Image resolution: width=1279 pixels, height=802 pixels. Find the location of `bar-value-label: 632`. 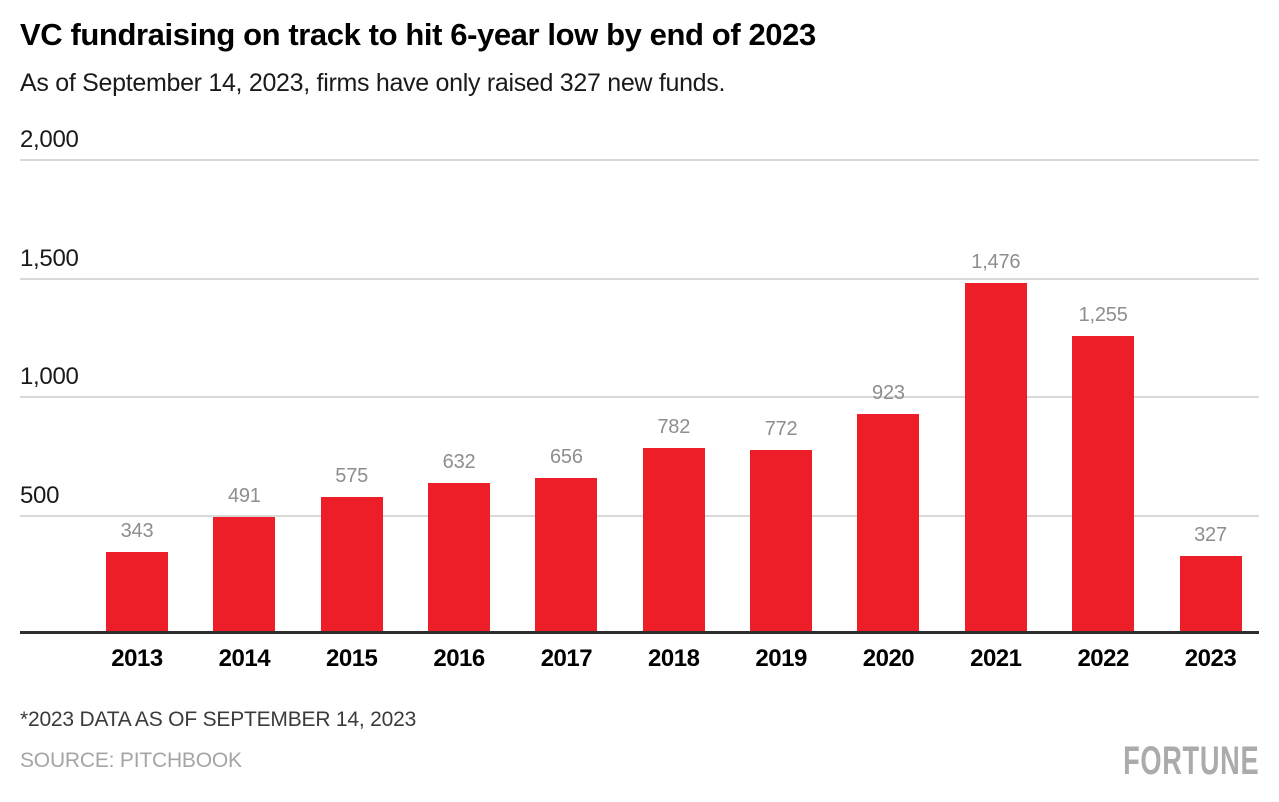

bar-value-label: 632 is located at coordinates (459, 462).